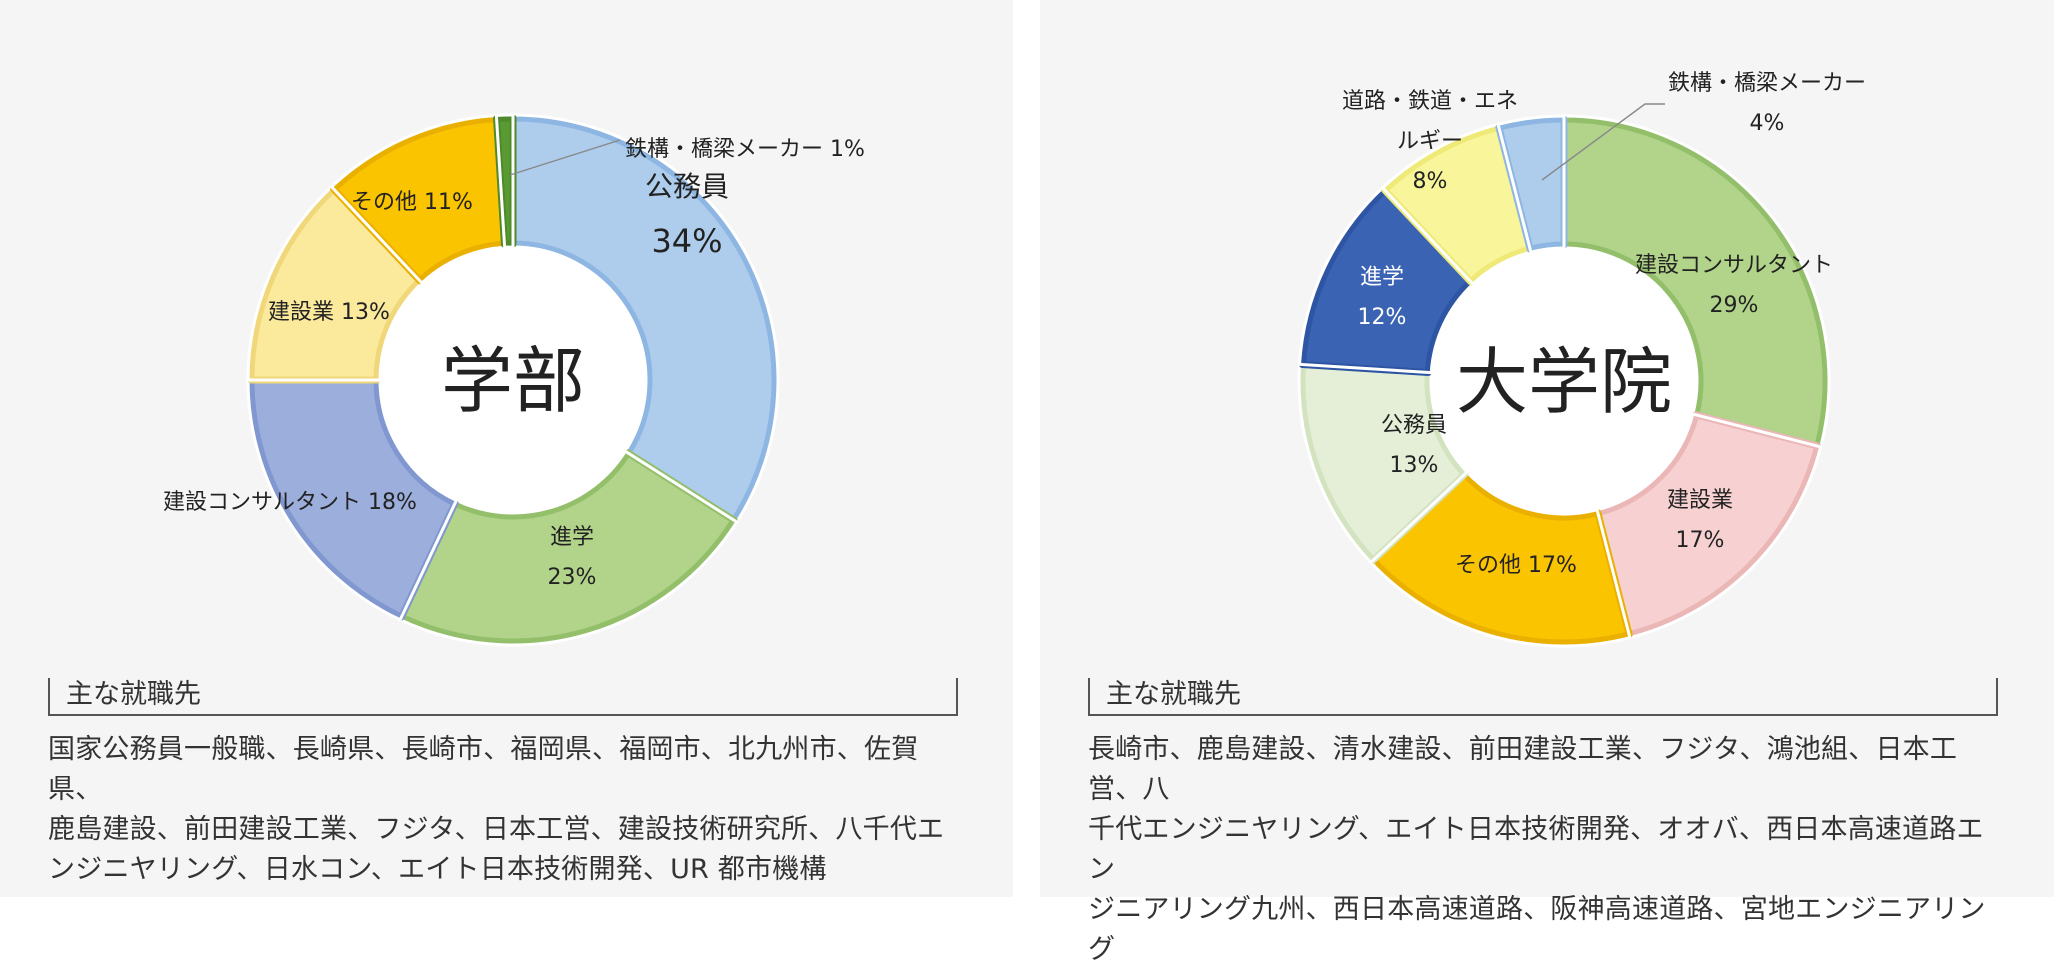 This screenshot has height=970, width=2054. Describe the element at coordinates (483, 769) in the screenshot. I see `employers-line: 国家公務員一般職、長崎県、長崎市、福岡県、福岡市、北九州市、佐賀県、` at that location.